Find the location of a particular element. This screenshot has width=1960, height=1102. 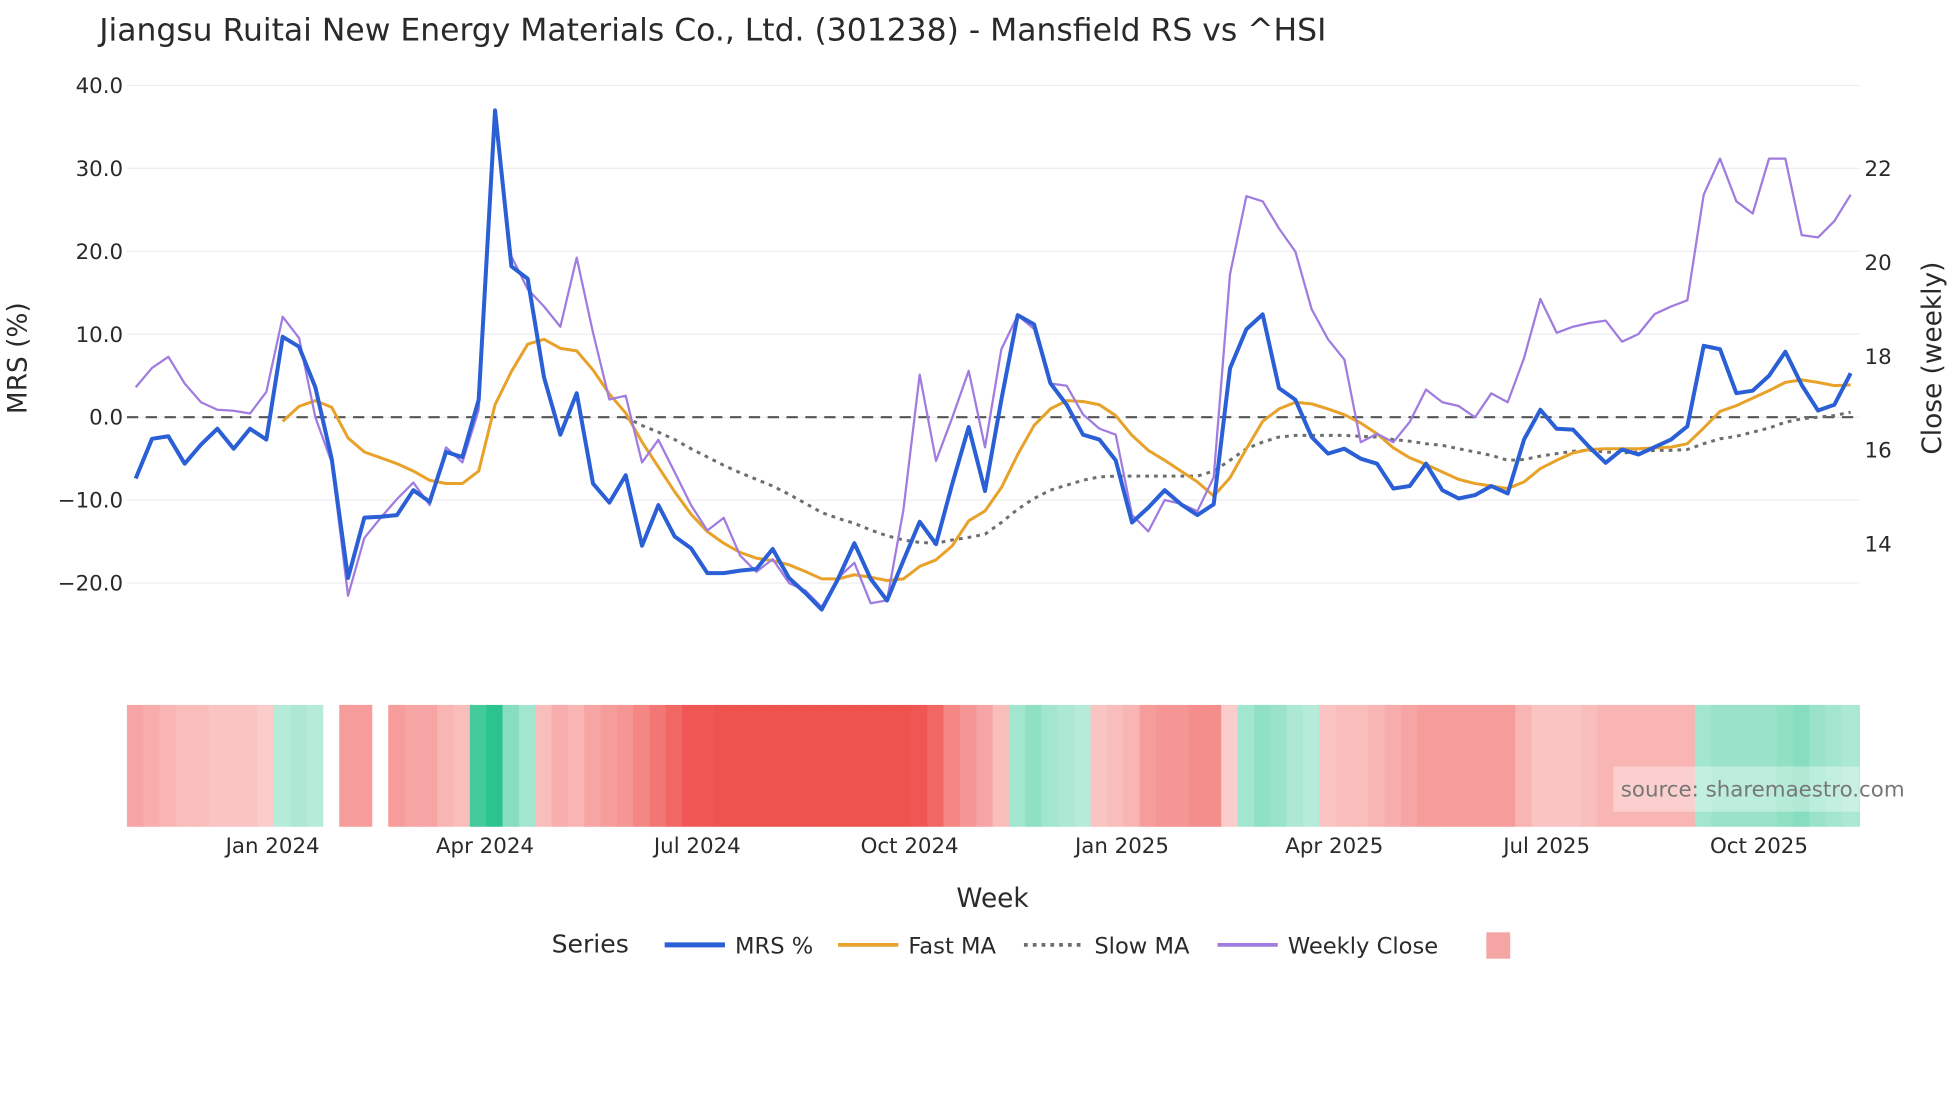

y-tick-label: 20.0 is located at coordinates (100, 252).